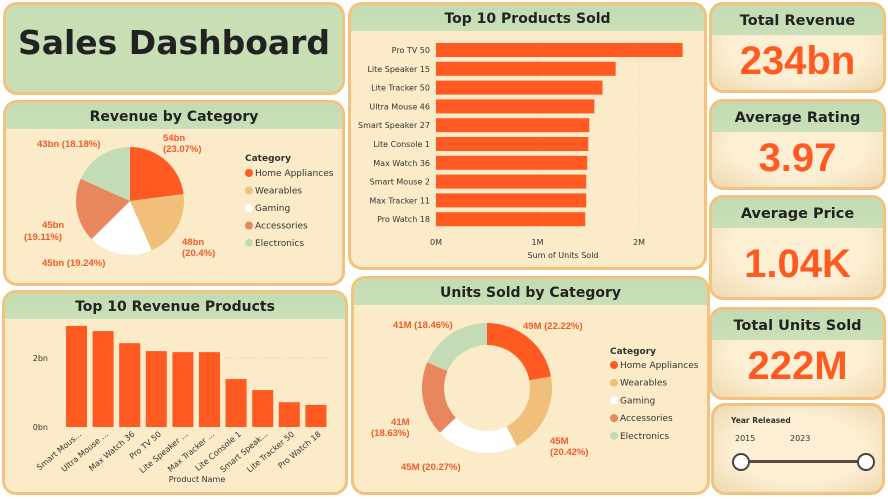 This screenshot has height=499, width=888. Describe the element at coordinates (797, 264) in the screenshot. I see `kpi-value: 1.04K` at that location.